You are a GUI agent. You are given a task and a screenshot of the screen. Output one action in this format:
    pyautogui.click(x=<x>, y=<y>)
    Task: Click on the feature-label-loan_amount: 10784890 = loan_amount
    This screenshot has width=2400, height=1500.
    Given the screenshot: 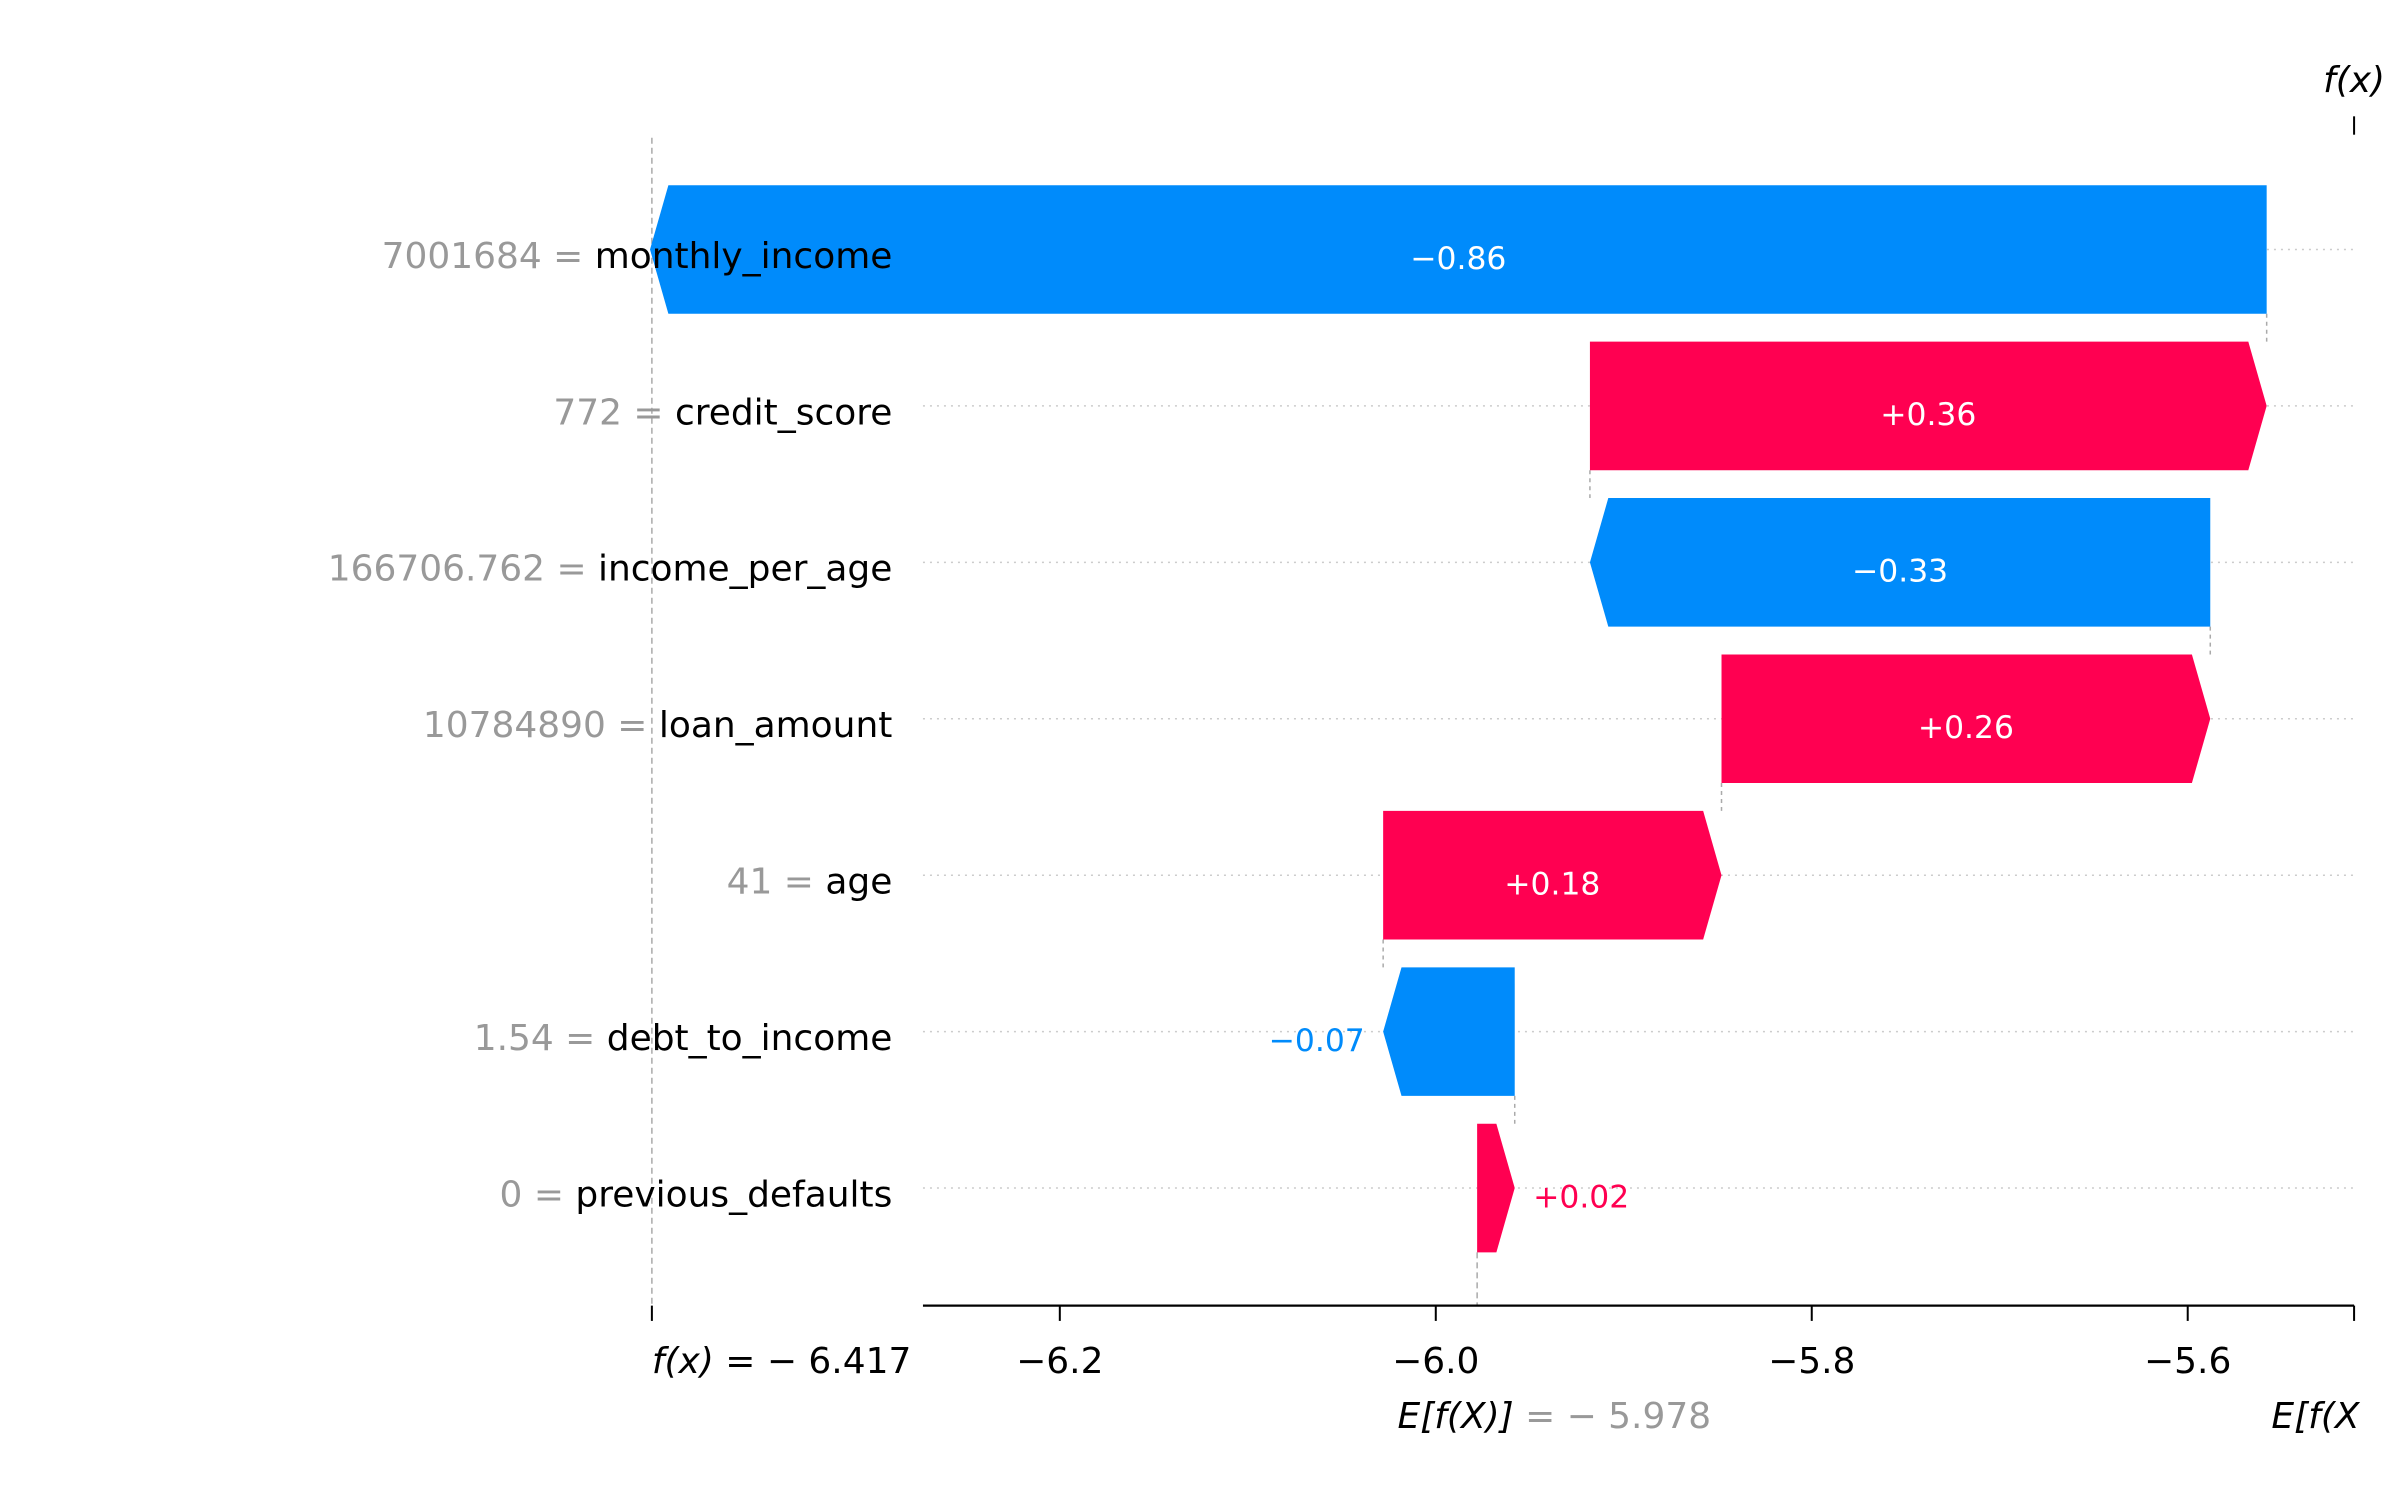 What is the action you would take?
    pyautogui.click(x=658, y=725)
    